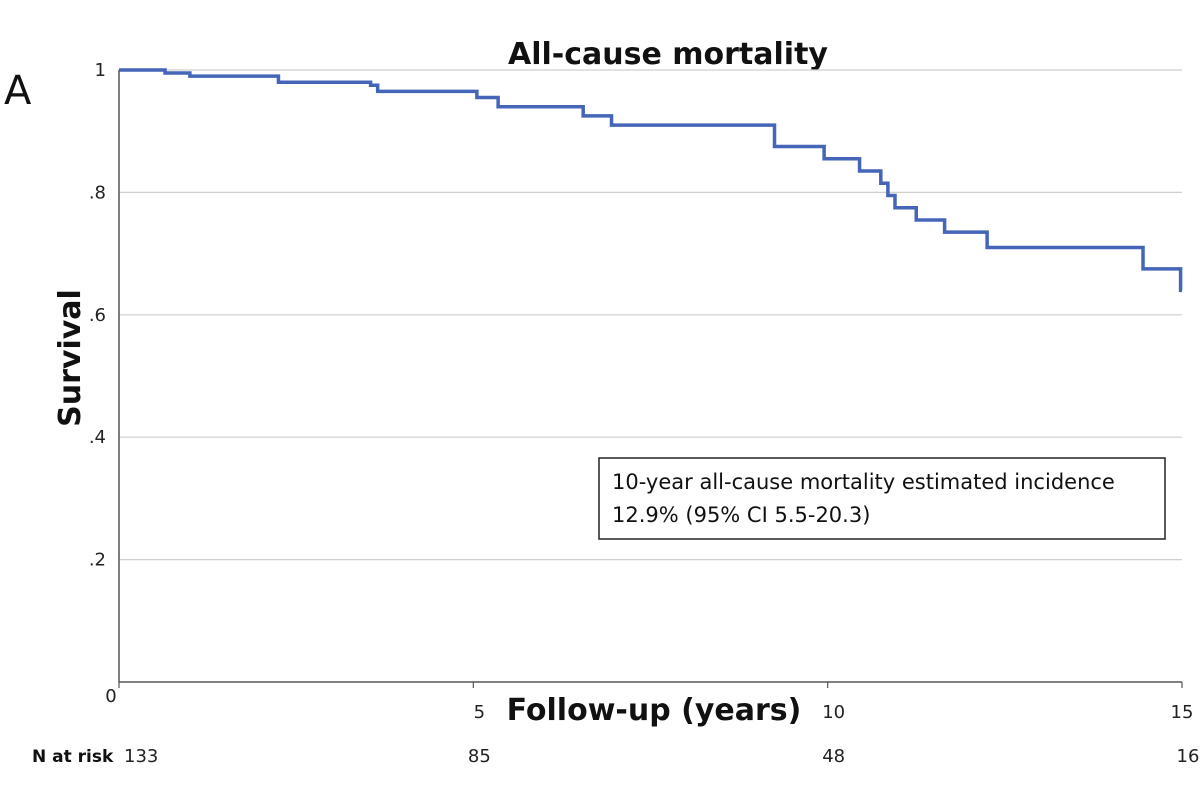 The height and width of the screenshot is (800, 1200). What do you see at coordinates (141, 756) in the screenshot?
I see `at-risk-value: 133` at bounding box center [141, 756].